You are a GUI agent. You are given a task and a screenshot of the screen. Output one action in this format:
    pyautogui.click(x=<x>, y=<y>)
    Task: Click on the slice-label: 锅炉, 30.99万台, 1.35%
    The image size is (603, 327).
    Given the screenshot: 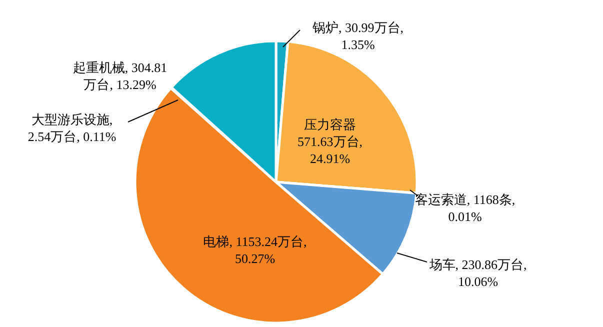 What is the action you would take?
    pyautogui.click(x=358, y=36)
    